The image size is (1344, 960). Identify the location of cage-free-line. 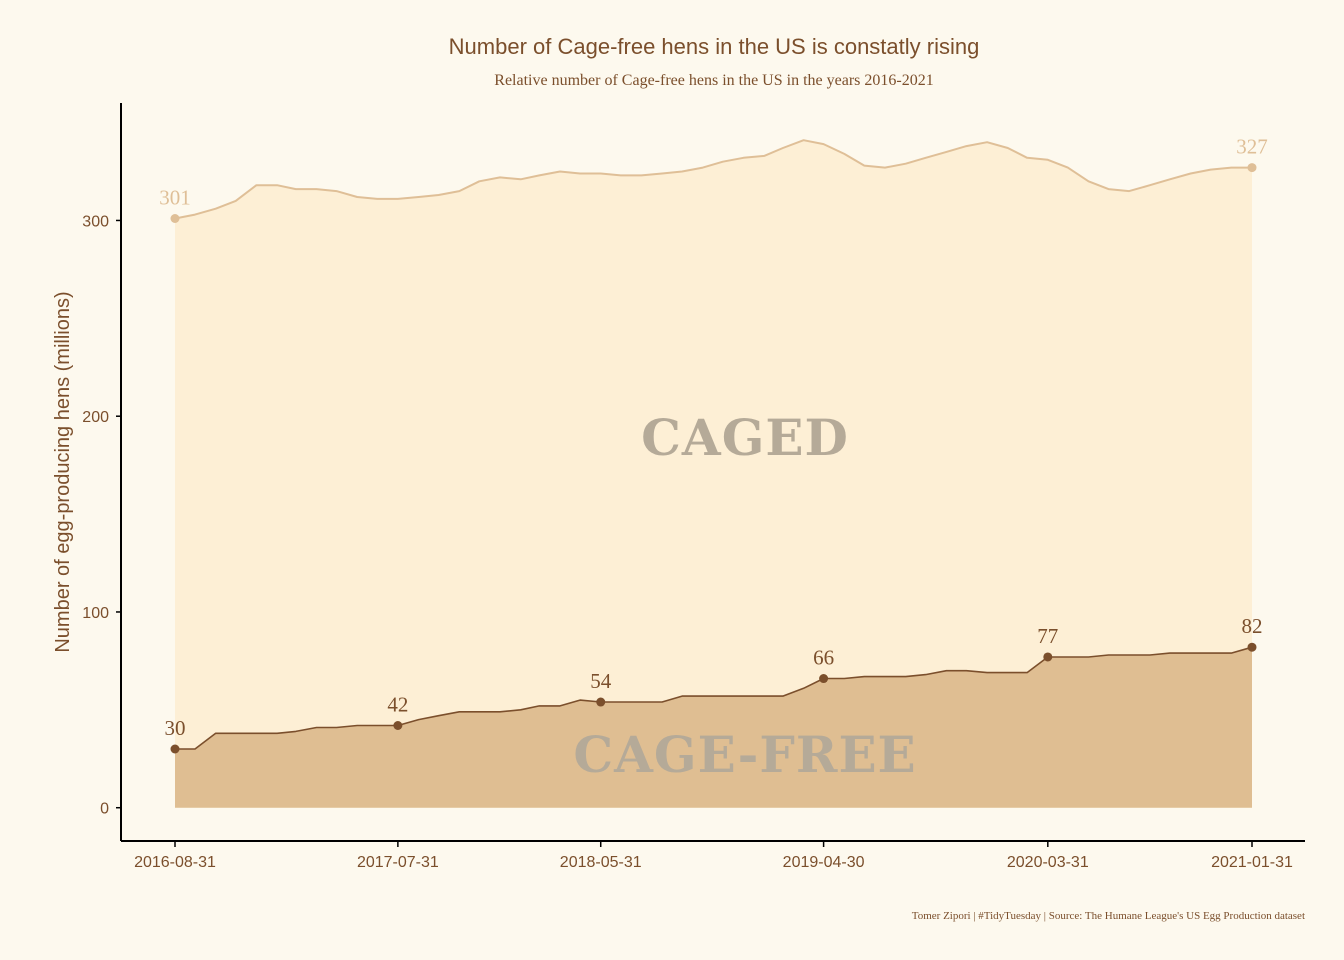
(714, 698).